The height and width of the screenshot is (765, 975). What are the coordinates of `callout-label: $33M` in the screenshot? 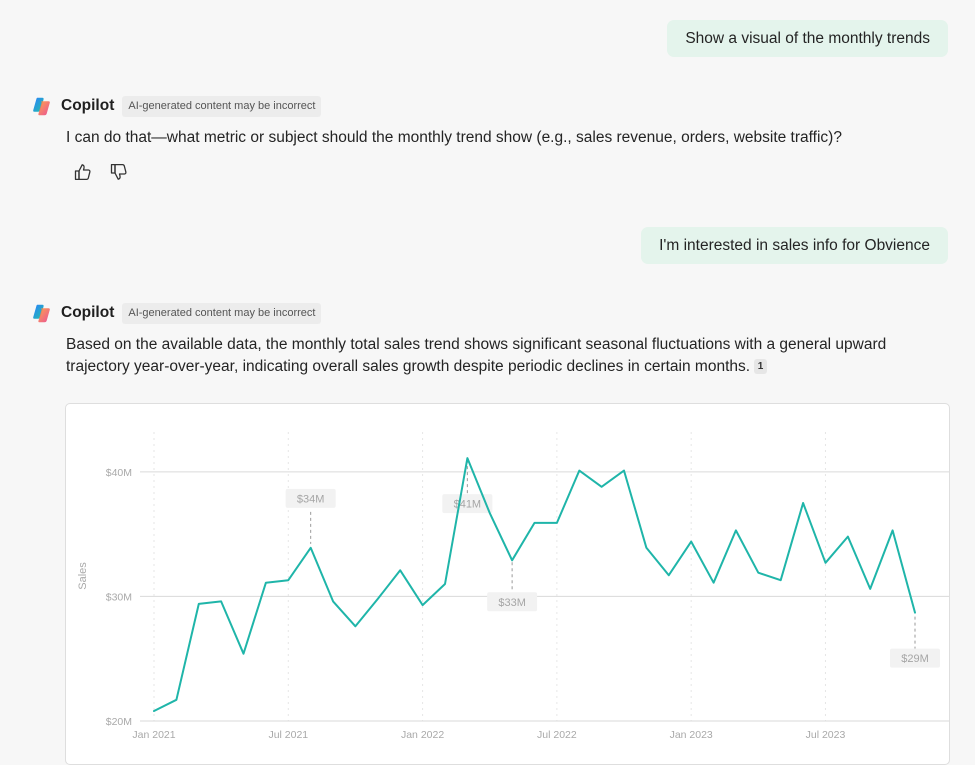 It's located at (512, 603).